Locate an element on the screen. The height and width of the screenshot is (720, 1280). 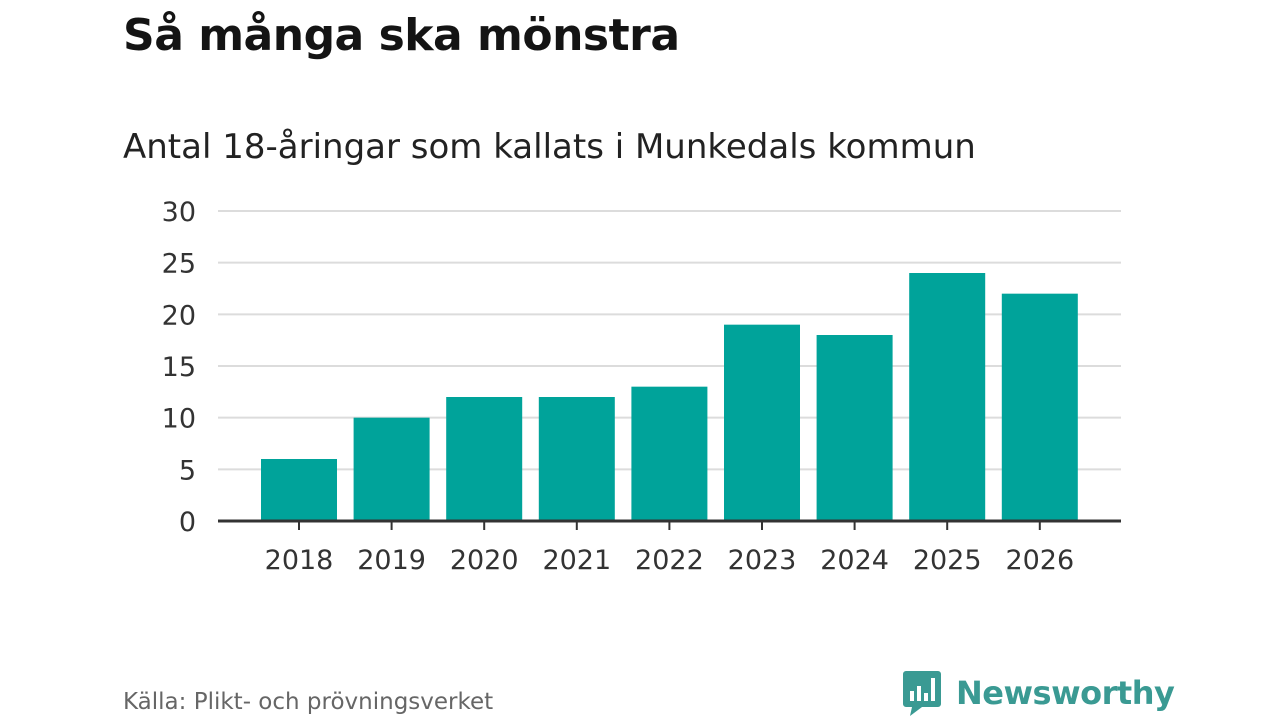
y-axis-tick-labels: 0 5 10 15 20 25 30 is located at coordinates (179, 367).